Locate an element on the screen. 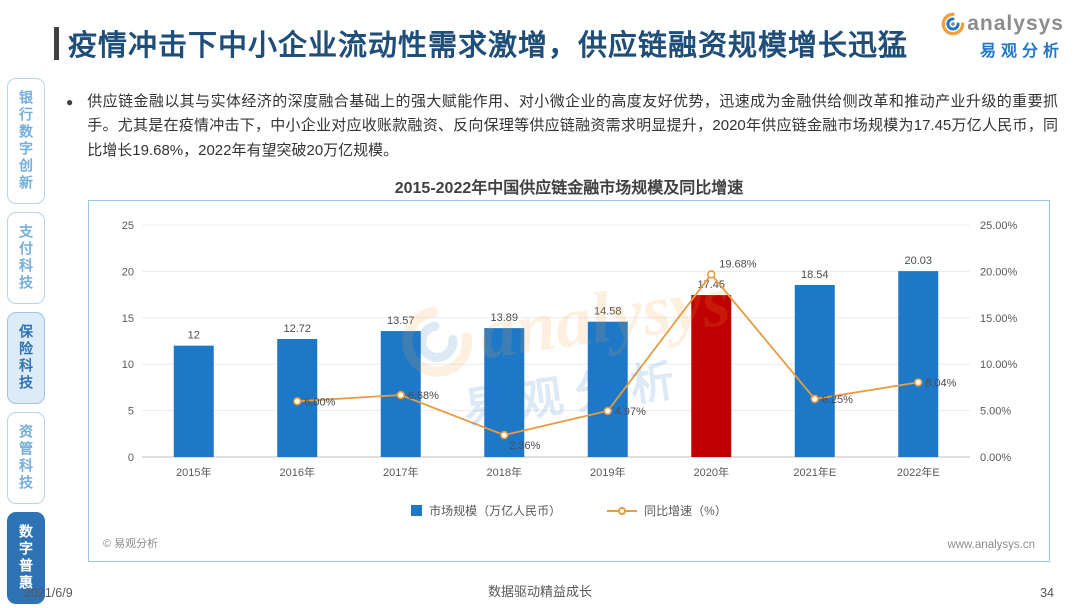 The width and height of the screenshot is (1080, 608). analysys-logo: analysys 易观分析 is located at coordinates (1002, 36).